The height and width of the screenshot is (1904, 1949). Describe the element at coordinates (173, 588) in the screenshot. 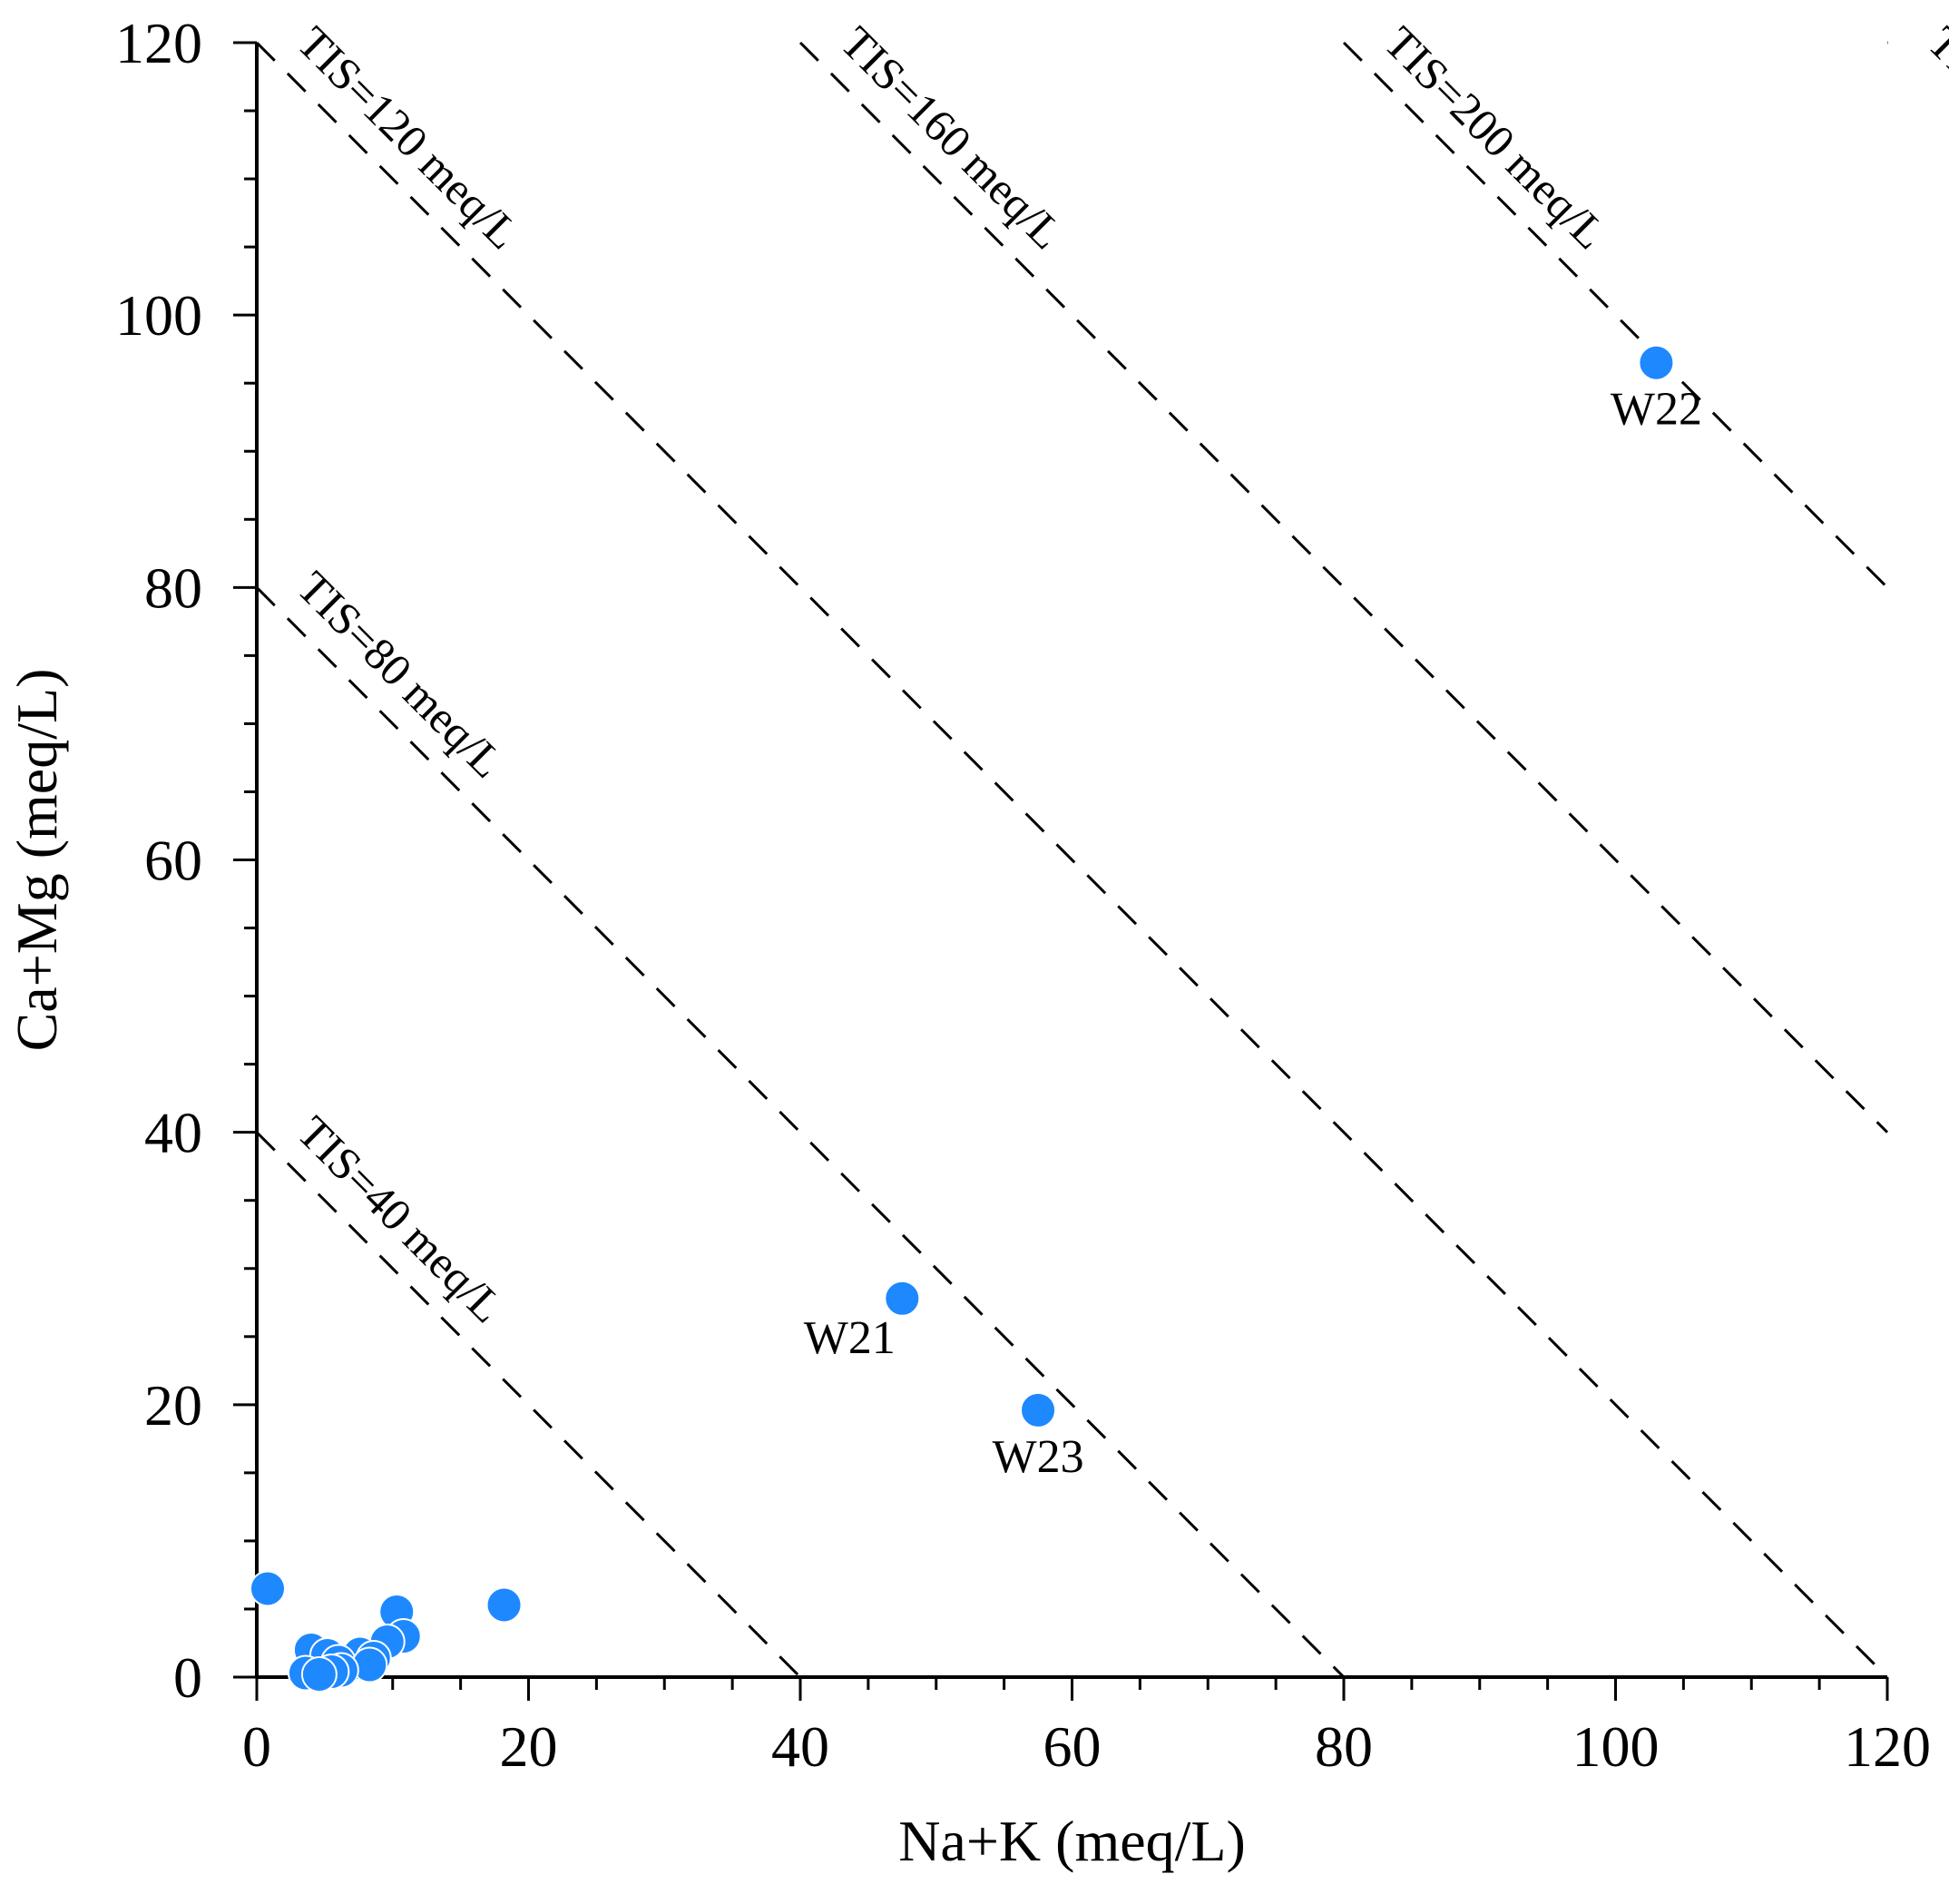

I see `y-tick-label: 80` at that location.